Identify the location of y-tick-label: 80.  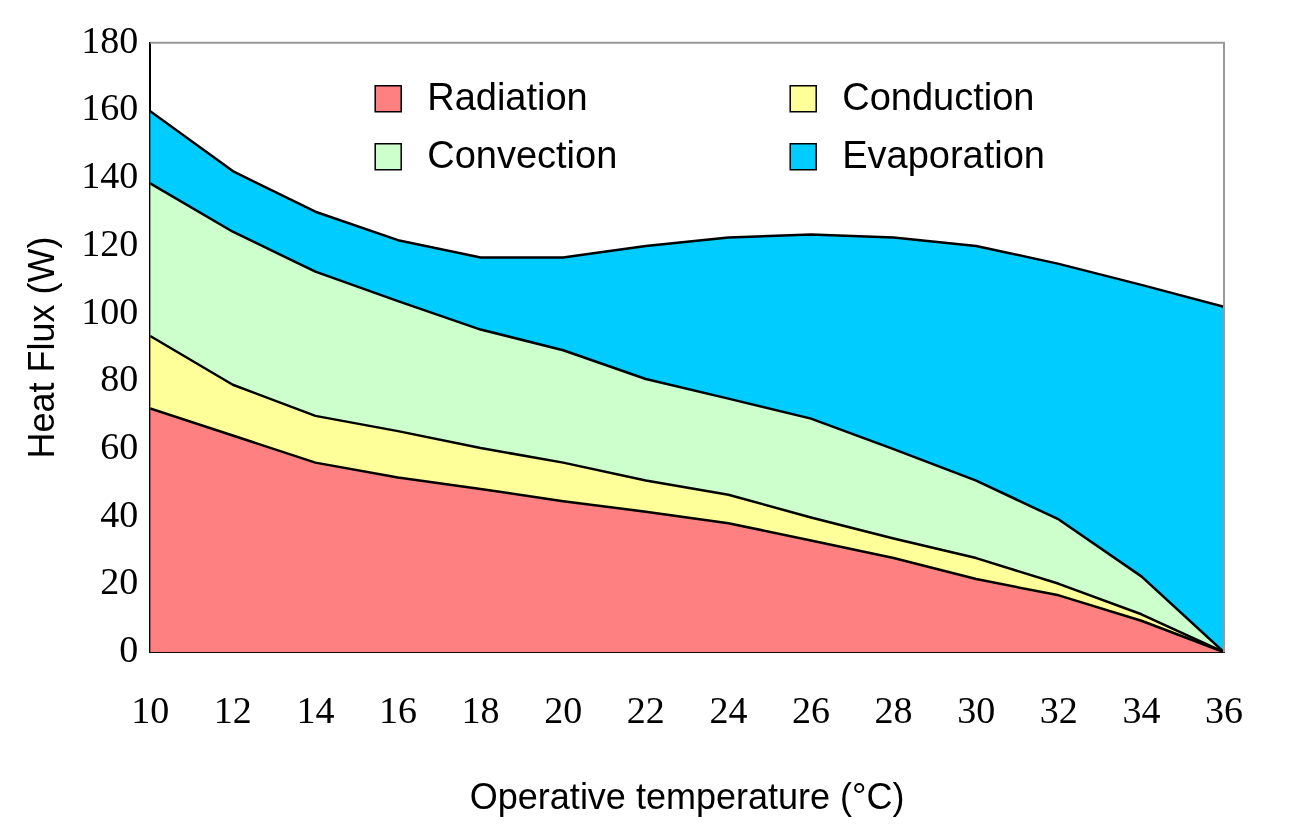
(119, 378).